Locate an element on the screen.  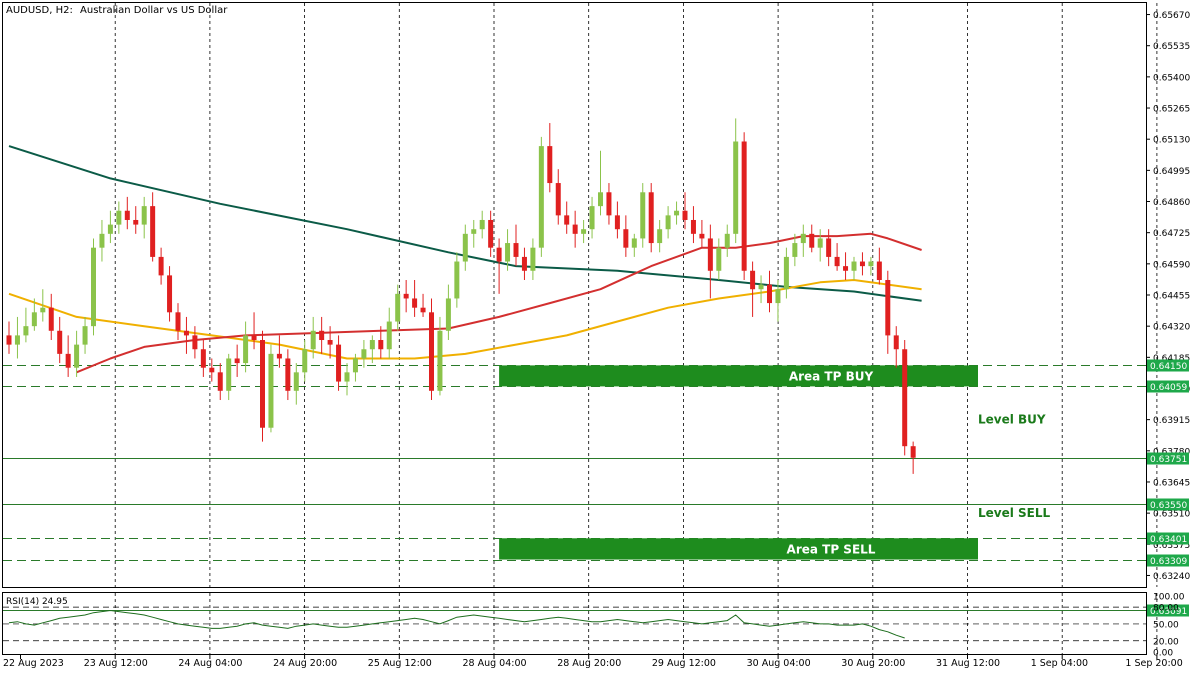
rsi-pane-frame is located at coordinates (574, 623).